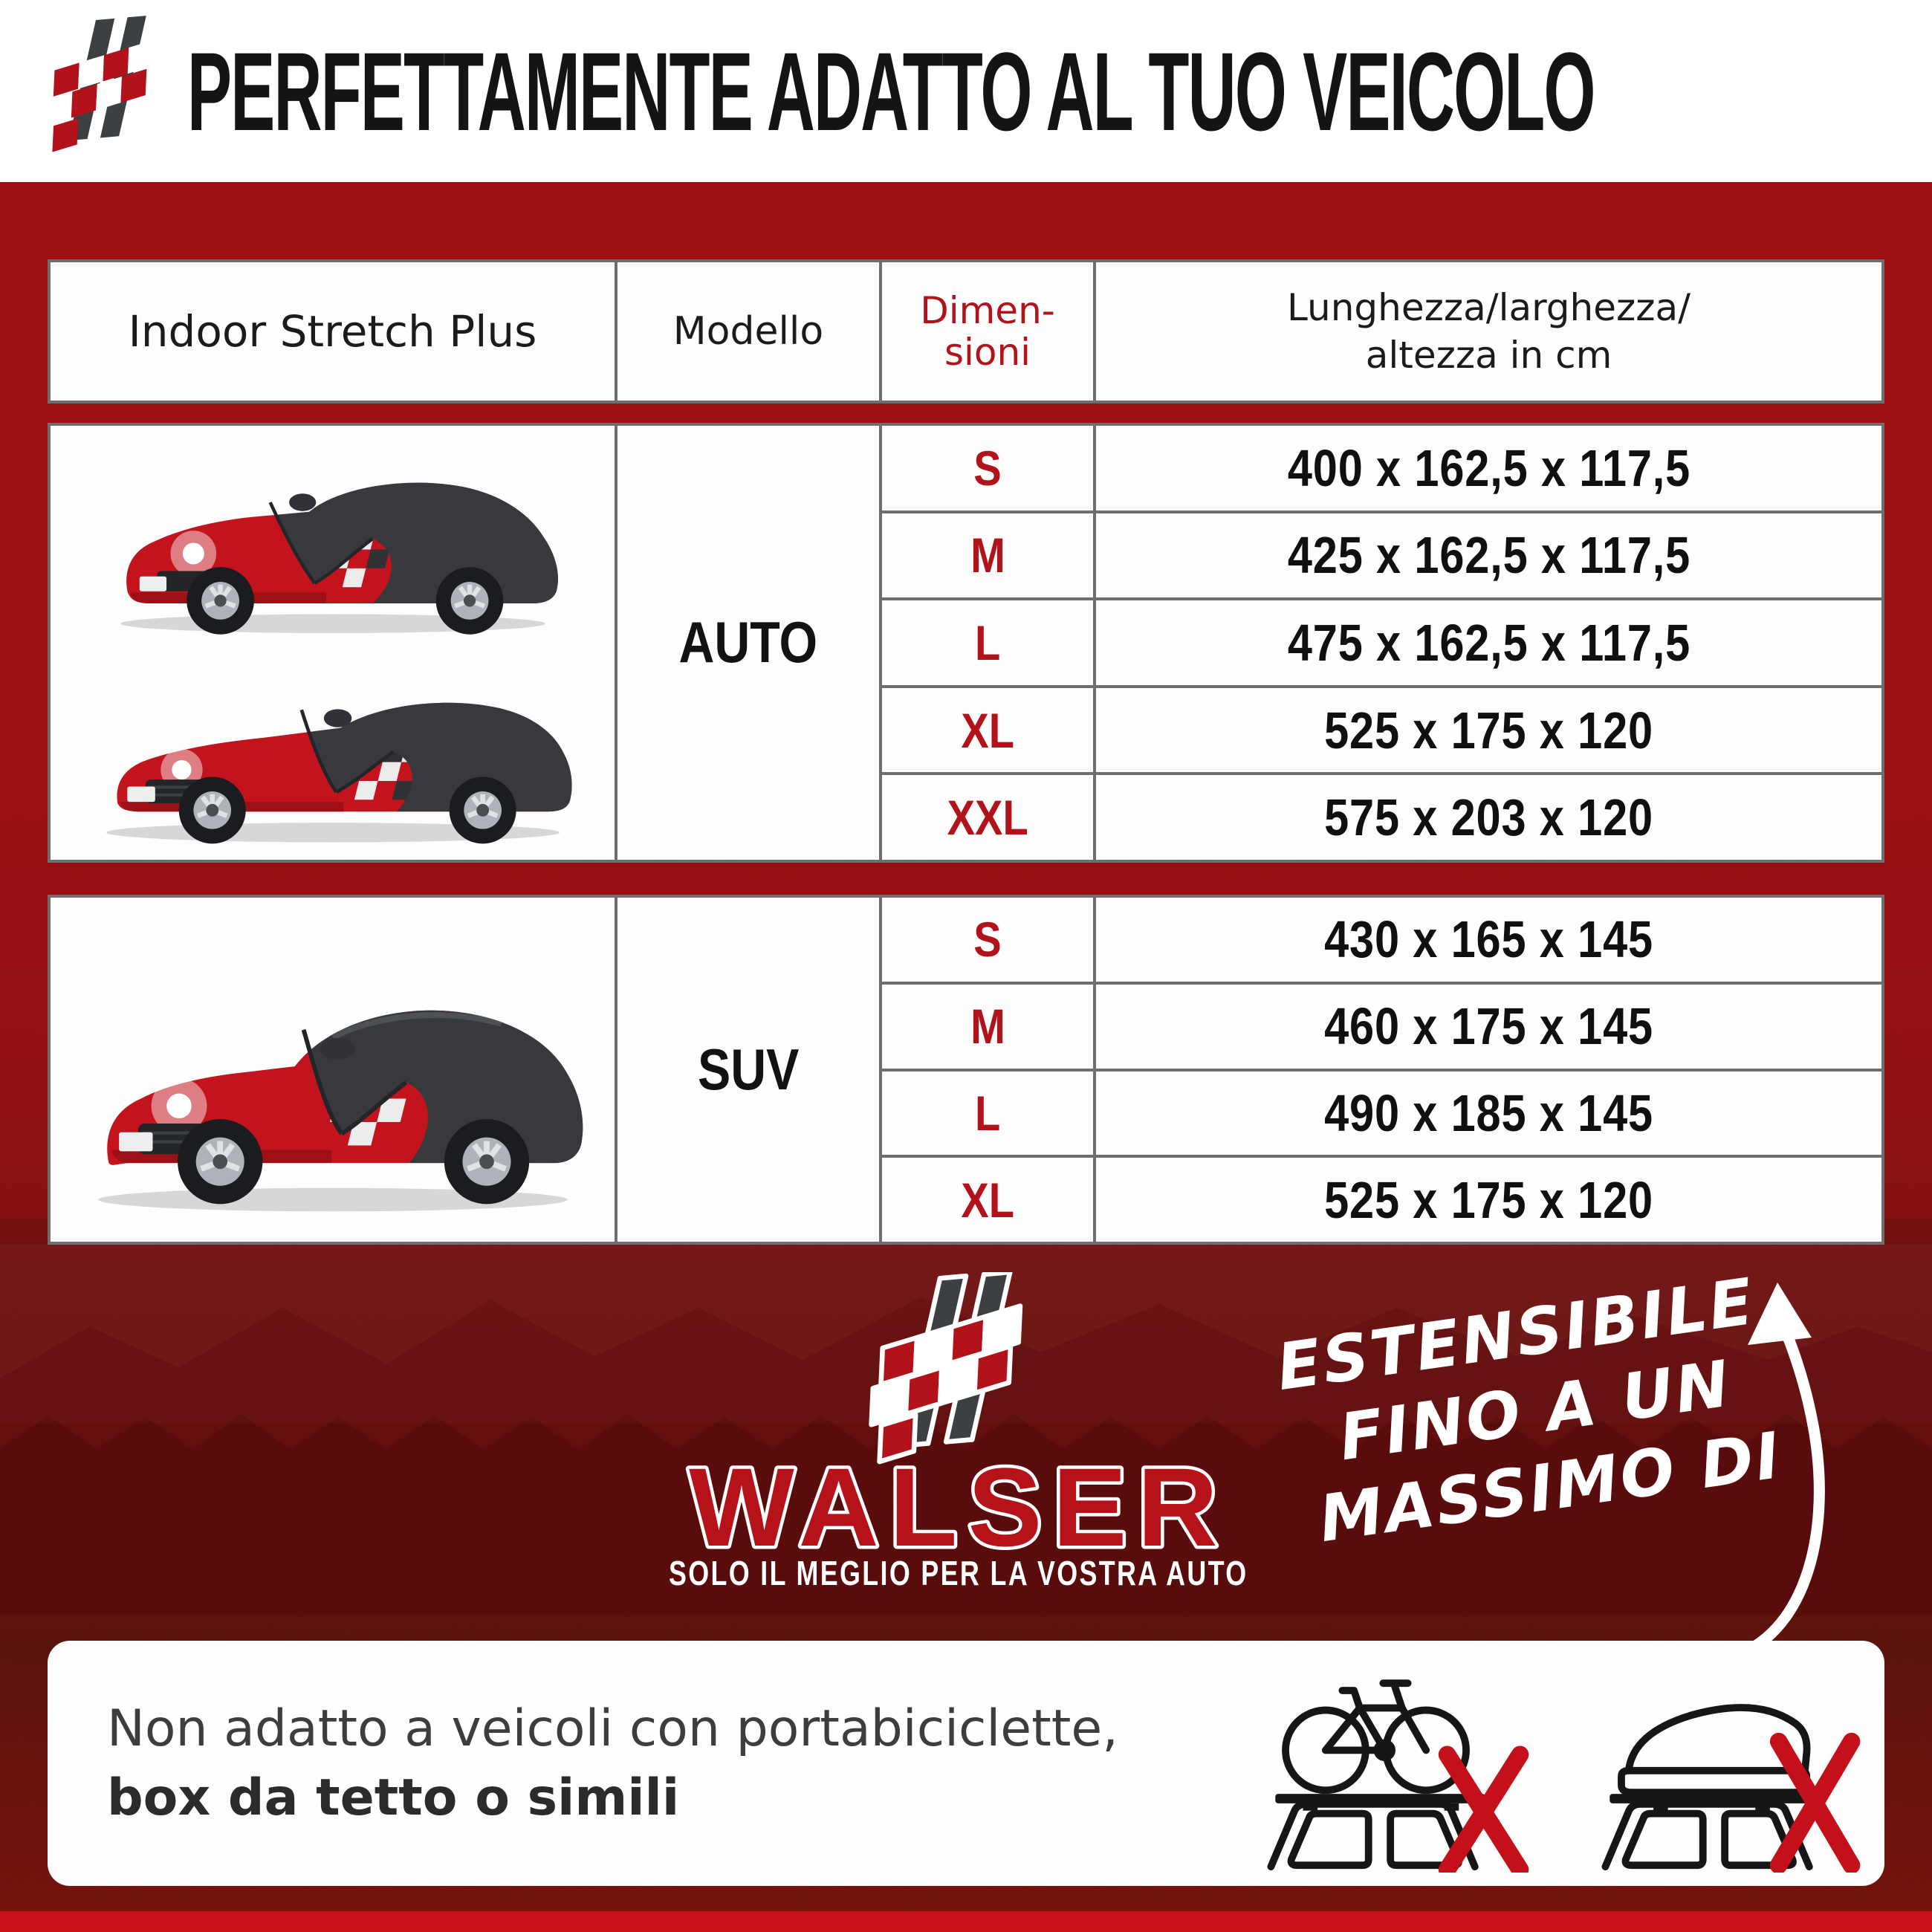  I want to click on brand-tagline-text: SOLO IL MEGLIO PER LA VOSTRA AUTO, so click(958, 1573).